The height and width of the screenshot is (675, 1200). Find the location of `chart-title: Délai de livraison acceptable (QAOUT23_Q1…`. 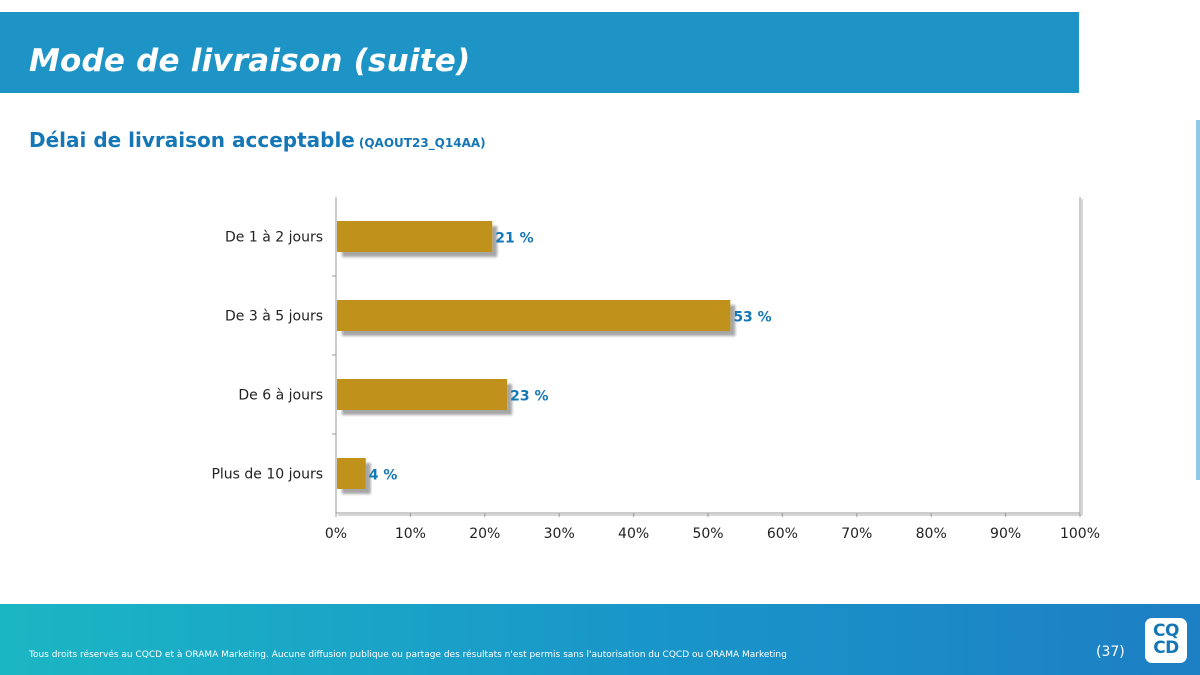

chart-title: Délai de livraison acceptable (QAOUT23_Q1… is located at coordinates (257, 140).